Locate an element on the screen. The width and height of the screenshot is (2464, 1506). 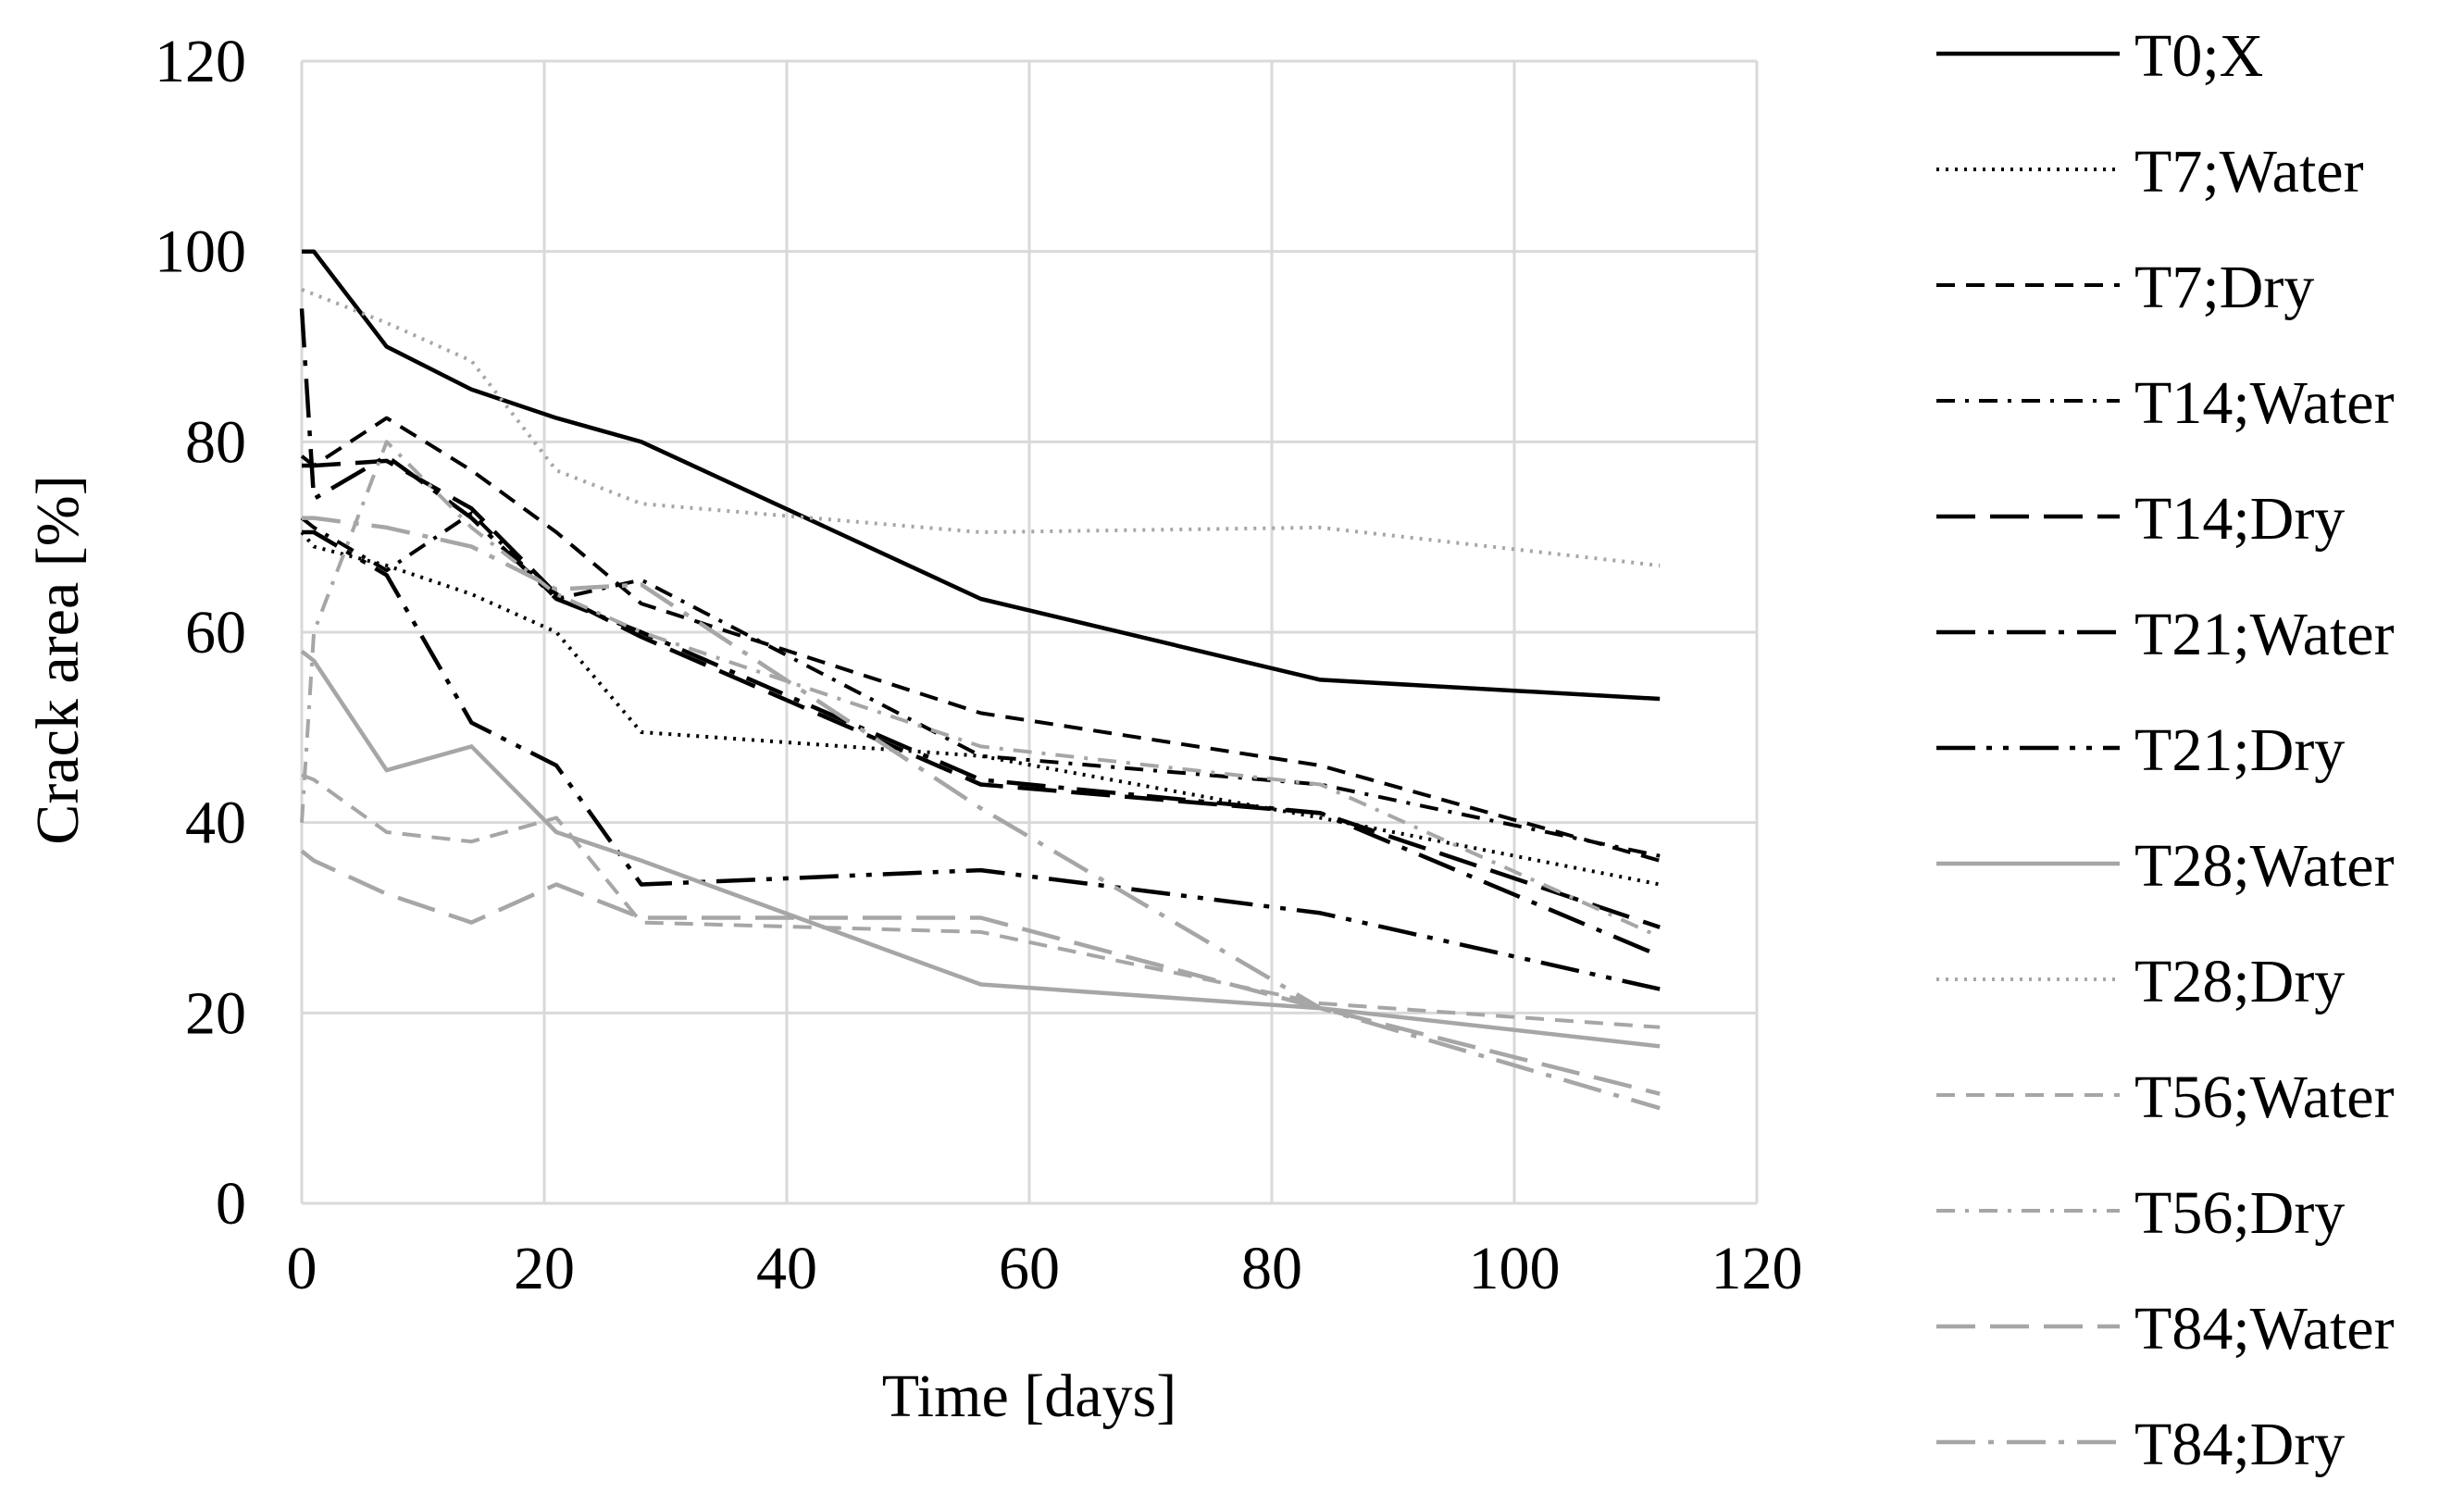
x-axis-label: Time [days] is located at coordinates (1029, 1396).